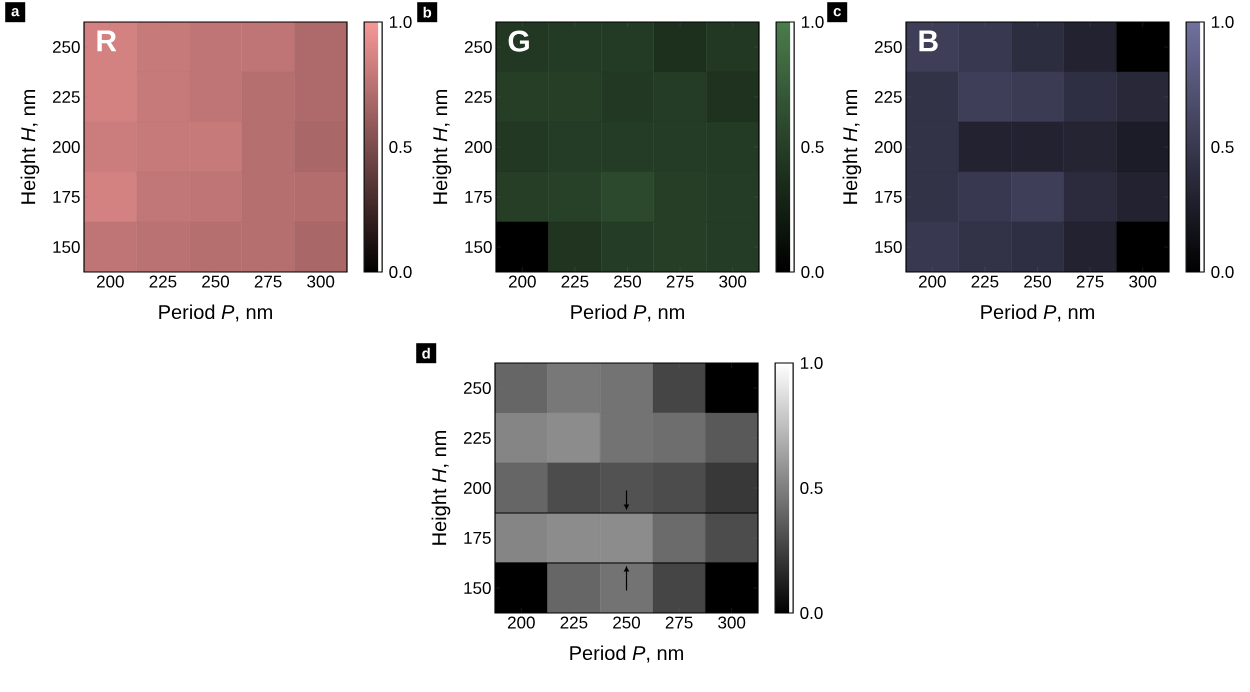 The image size is (1250, 692). I want to click on annotation: G, so click(518, 41).